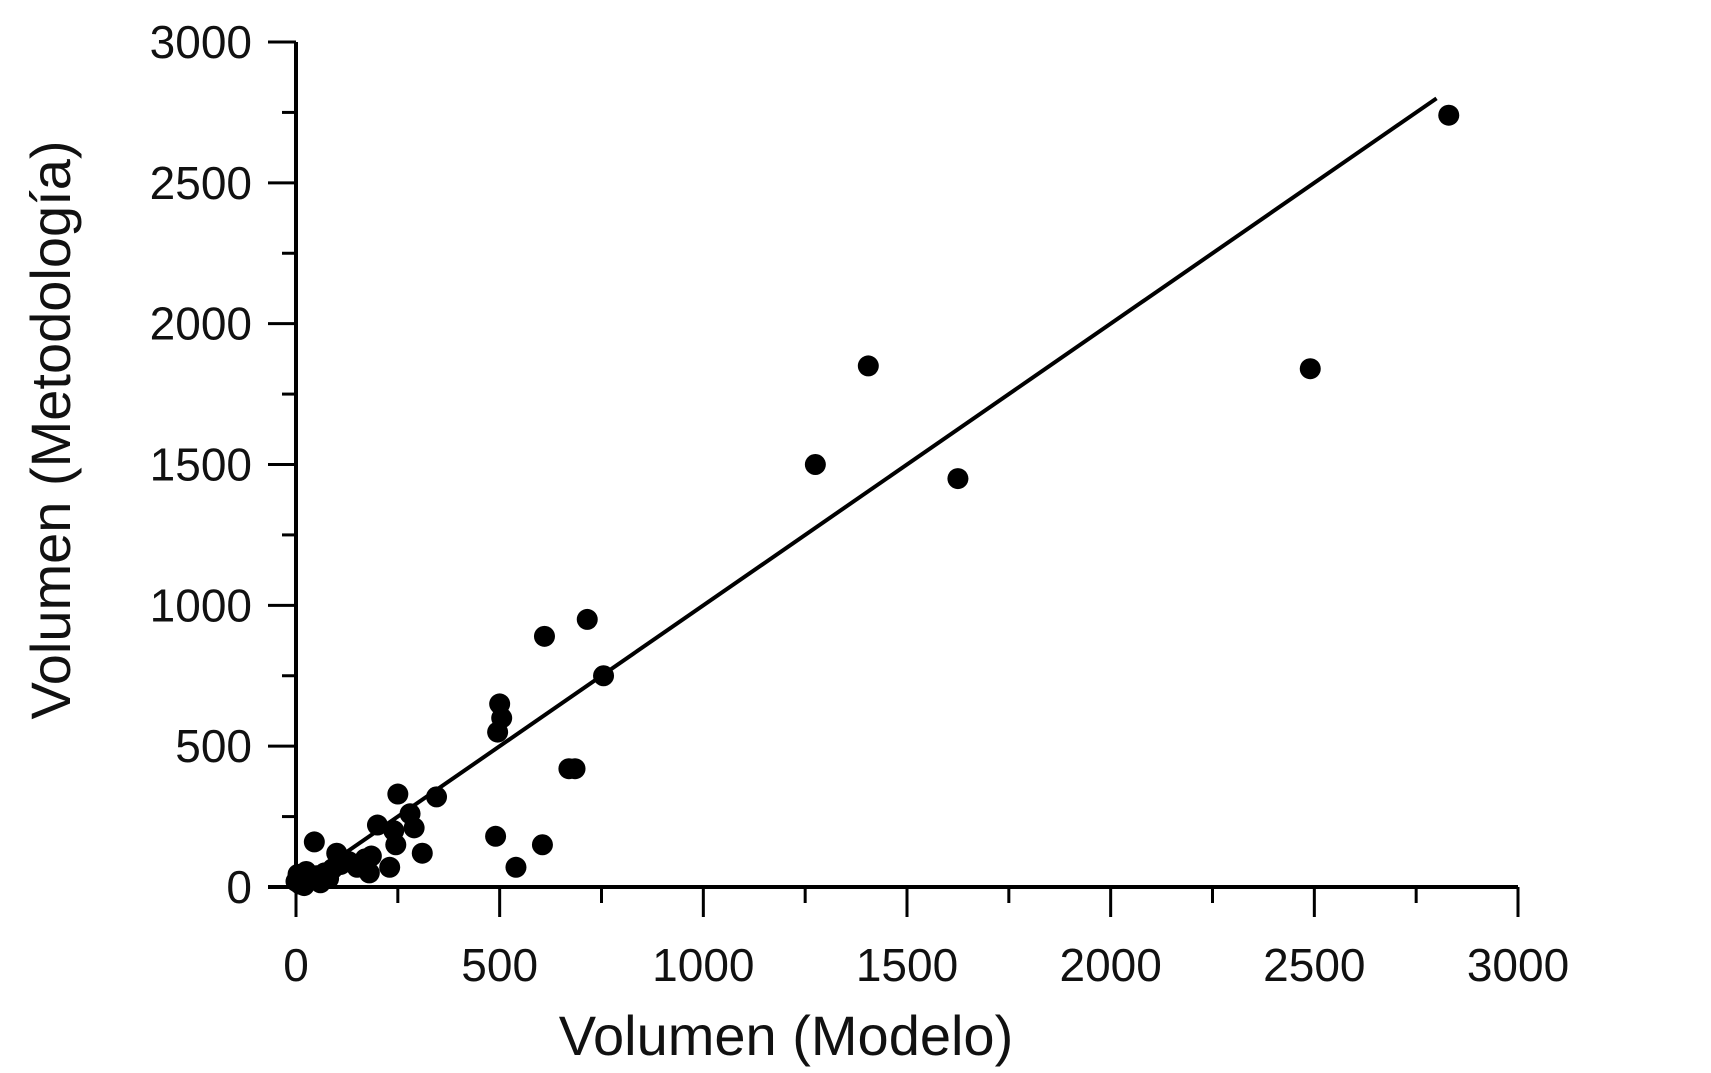  I want to click on y-tick-label: 2000, so click(201, 324).